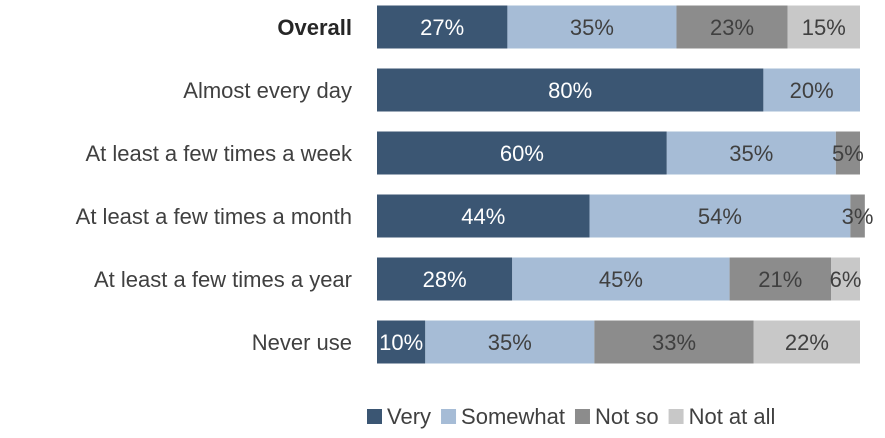 The width and height of the screenshot is (885, 438). Describe the element at coordinates (219, 153) in the screenshot. I see `category-label: At least a few times a week` at that location.